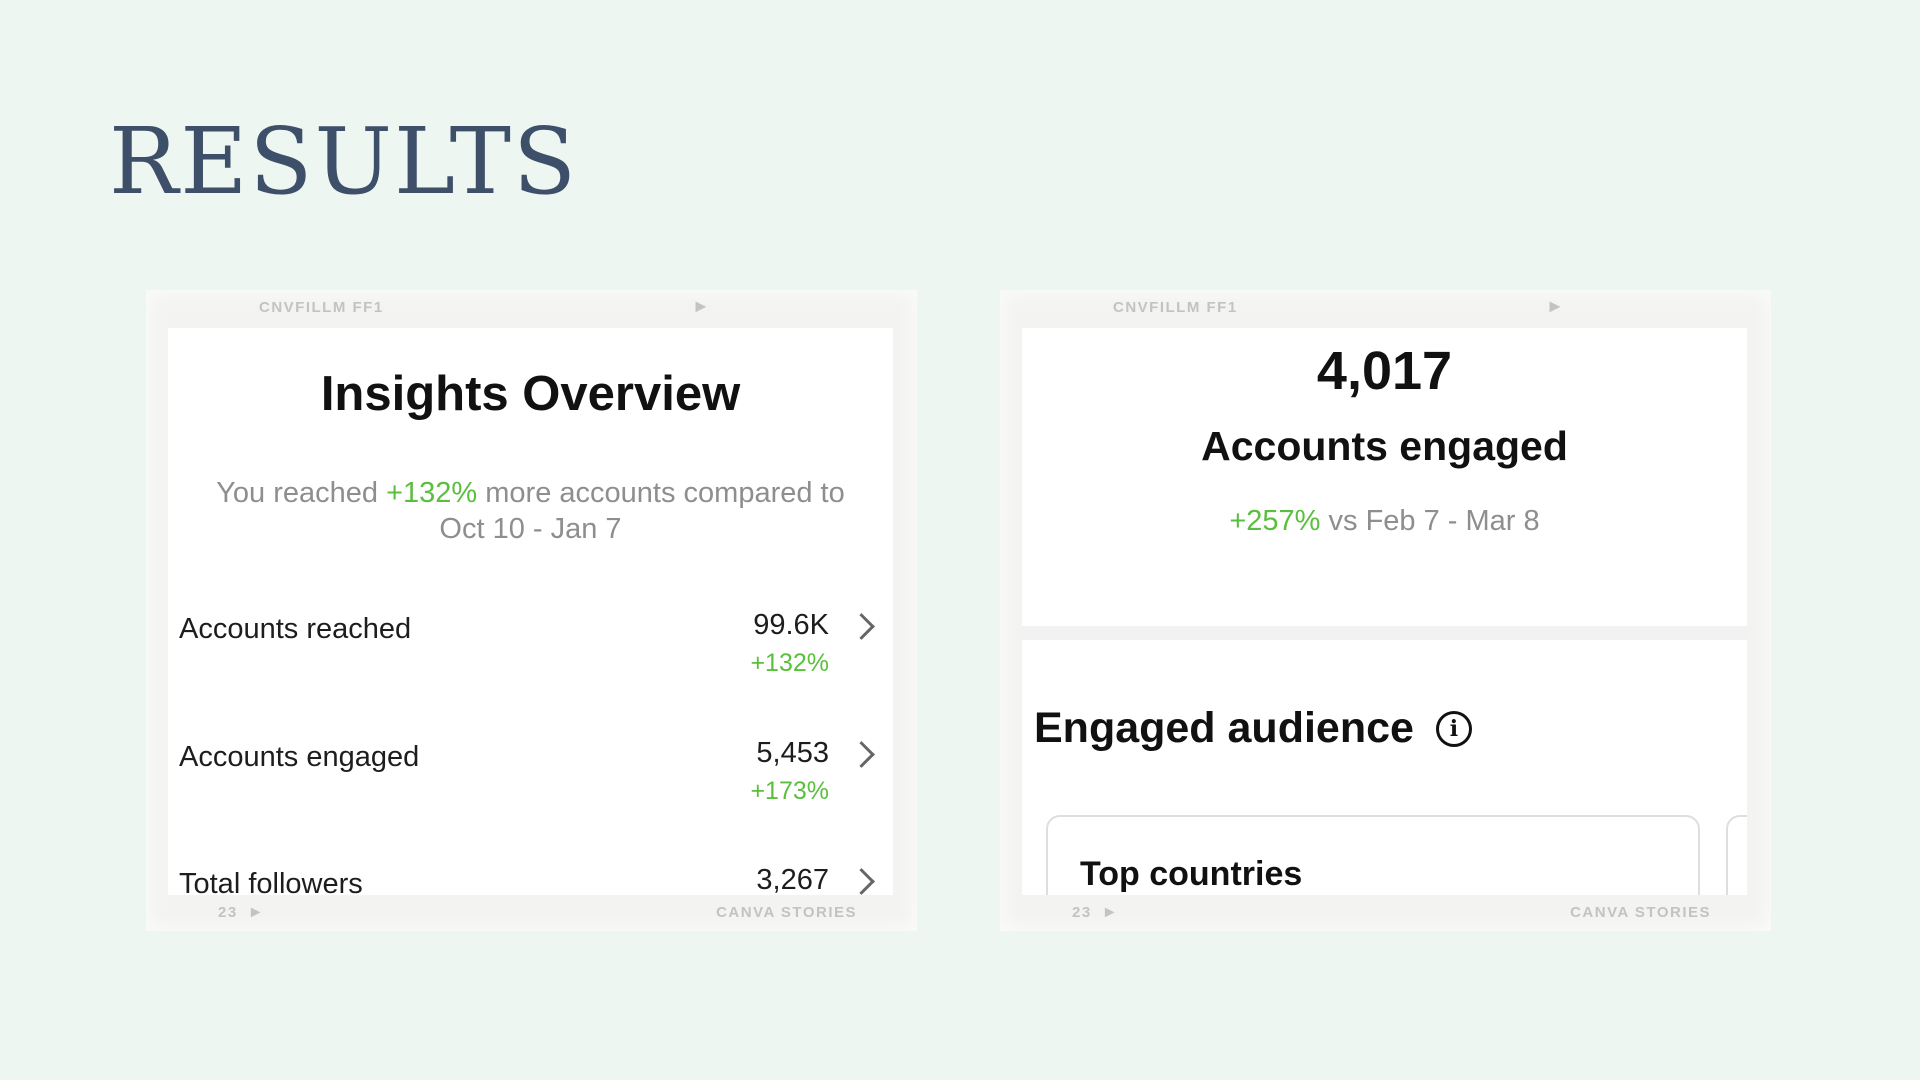  Describe the element at coordinates (1384, 446) in the screenshot. I see `engaged-title: Accounts engaged` at that location.